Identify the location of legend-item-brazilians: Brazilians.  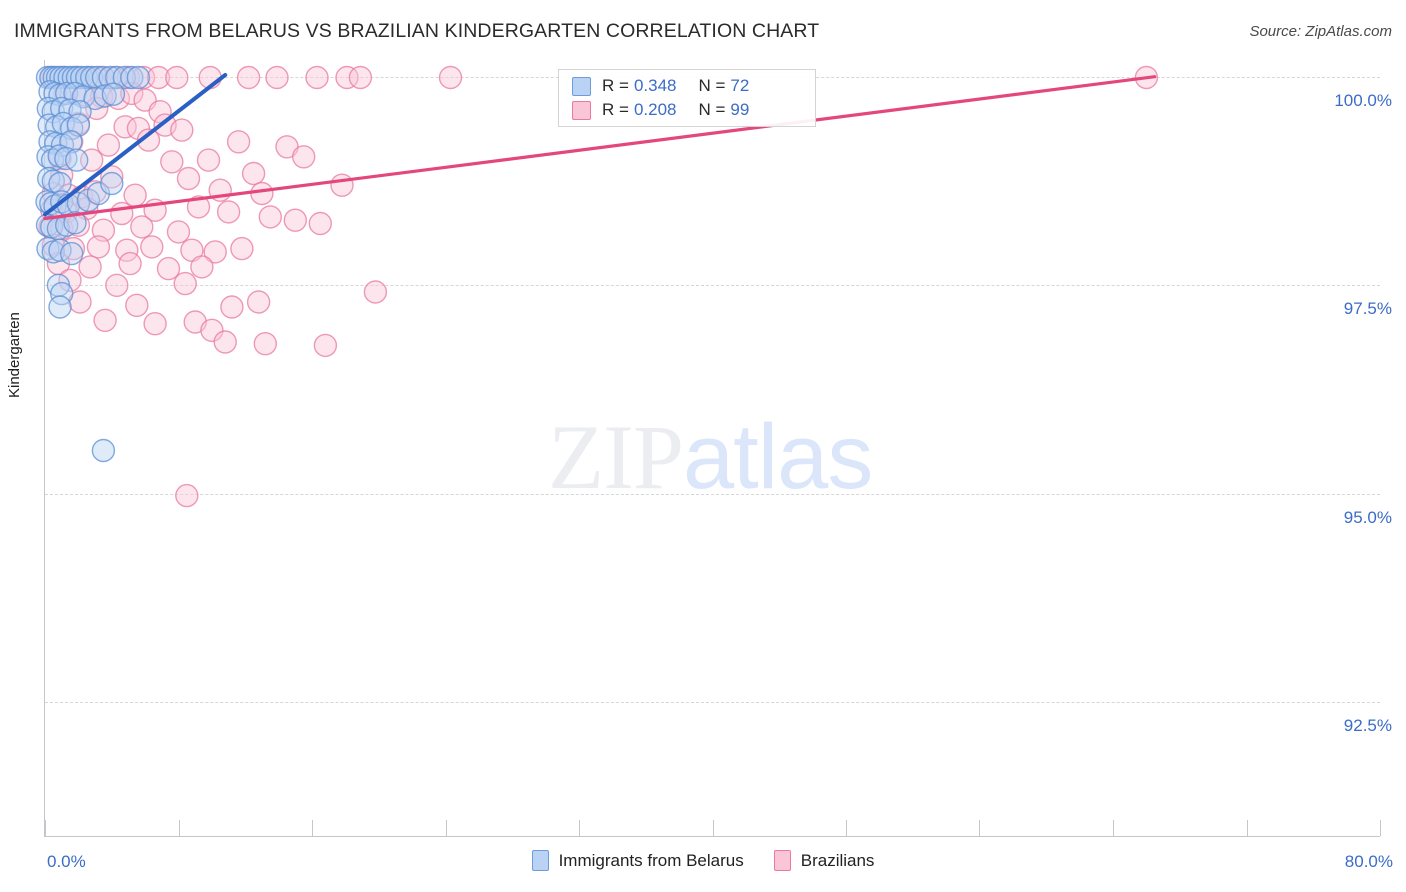
(824, 860).